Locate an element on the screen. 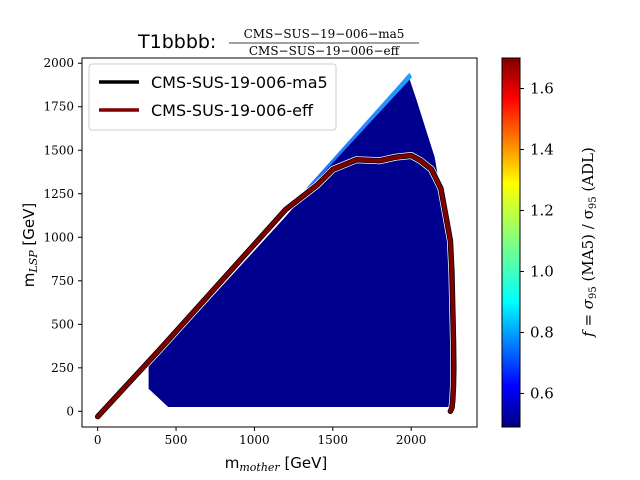 Image resolution: width=640 pixels, height=480 pixels. y-axis-label: mLSP [GeV] is located at coordinates (30, 245).